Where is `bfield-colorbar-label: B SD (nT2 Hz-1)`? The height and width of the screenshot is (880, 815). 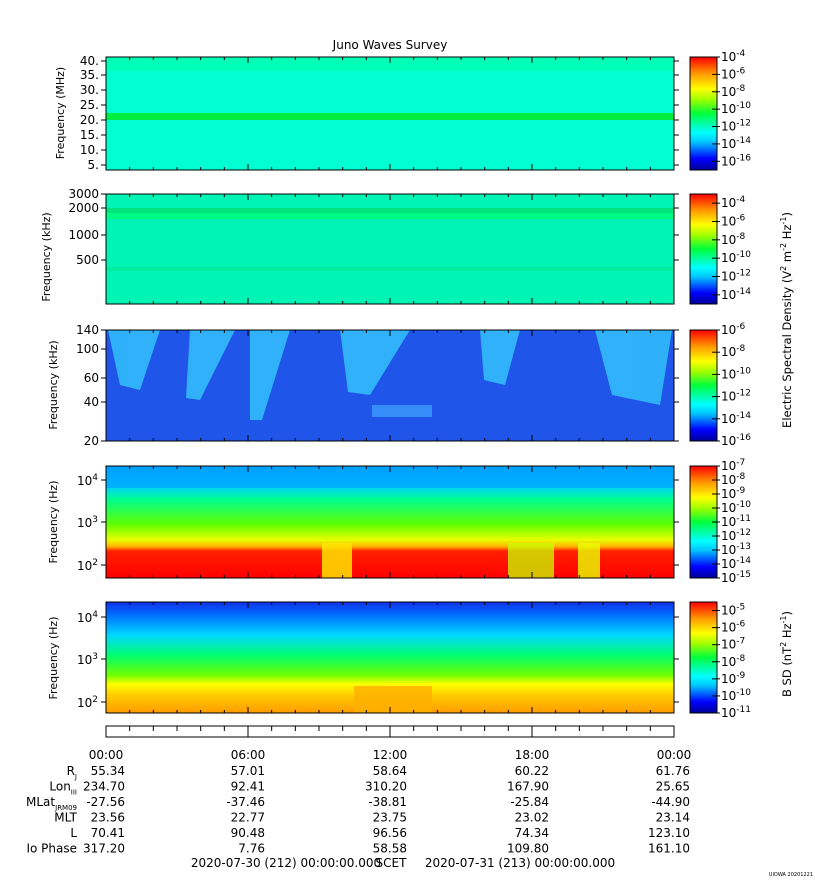
bfield-colorbar-label: B SD (nT2 Hz-1) is located at coordinates (786, 654).